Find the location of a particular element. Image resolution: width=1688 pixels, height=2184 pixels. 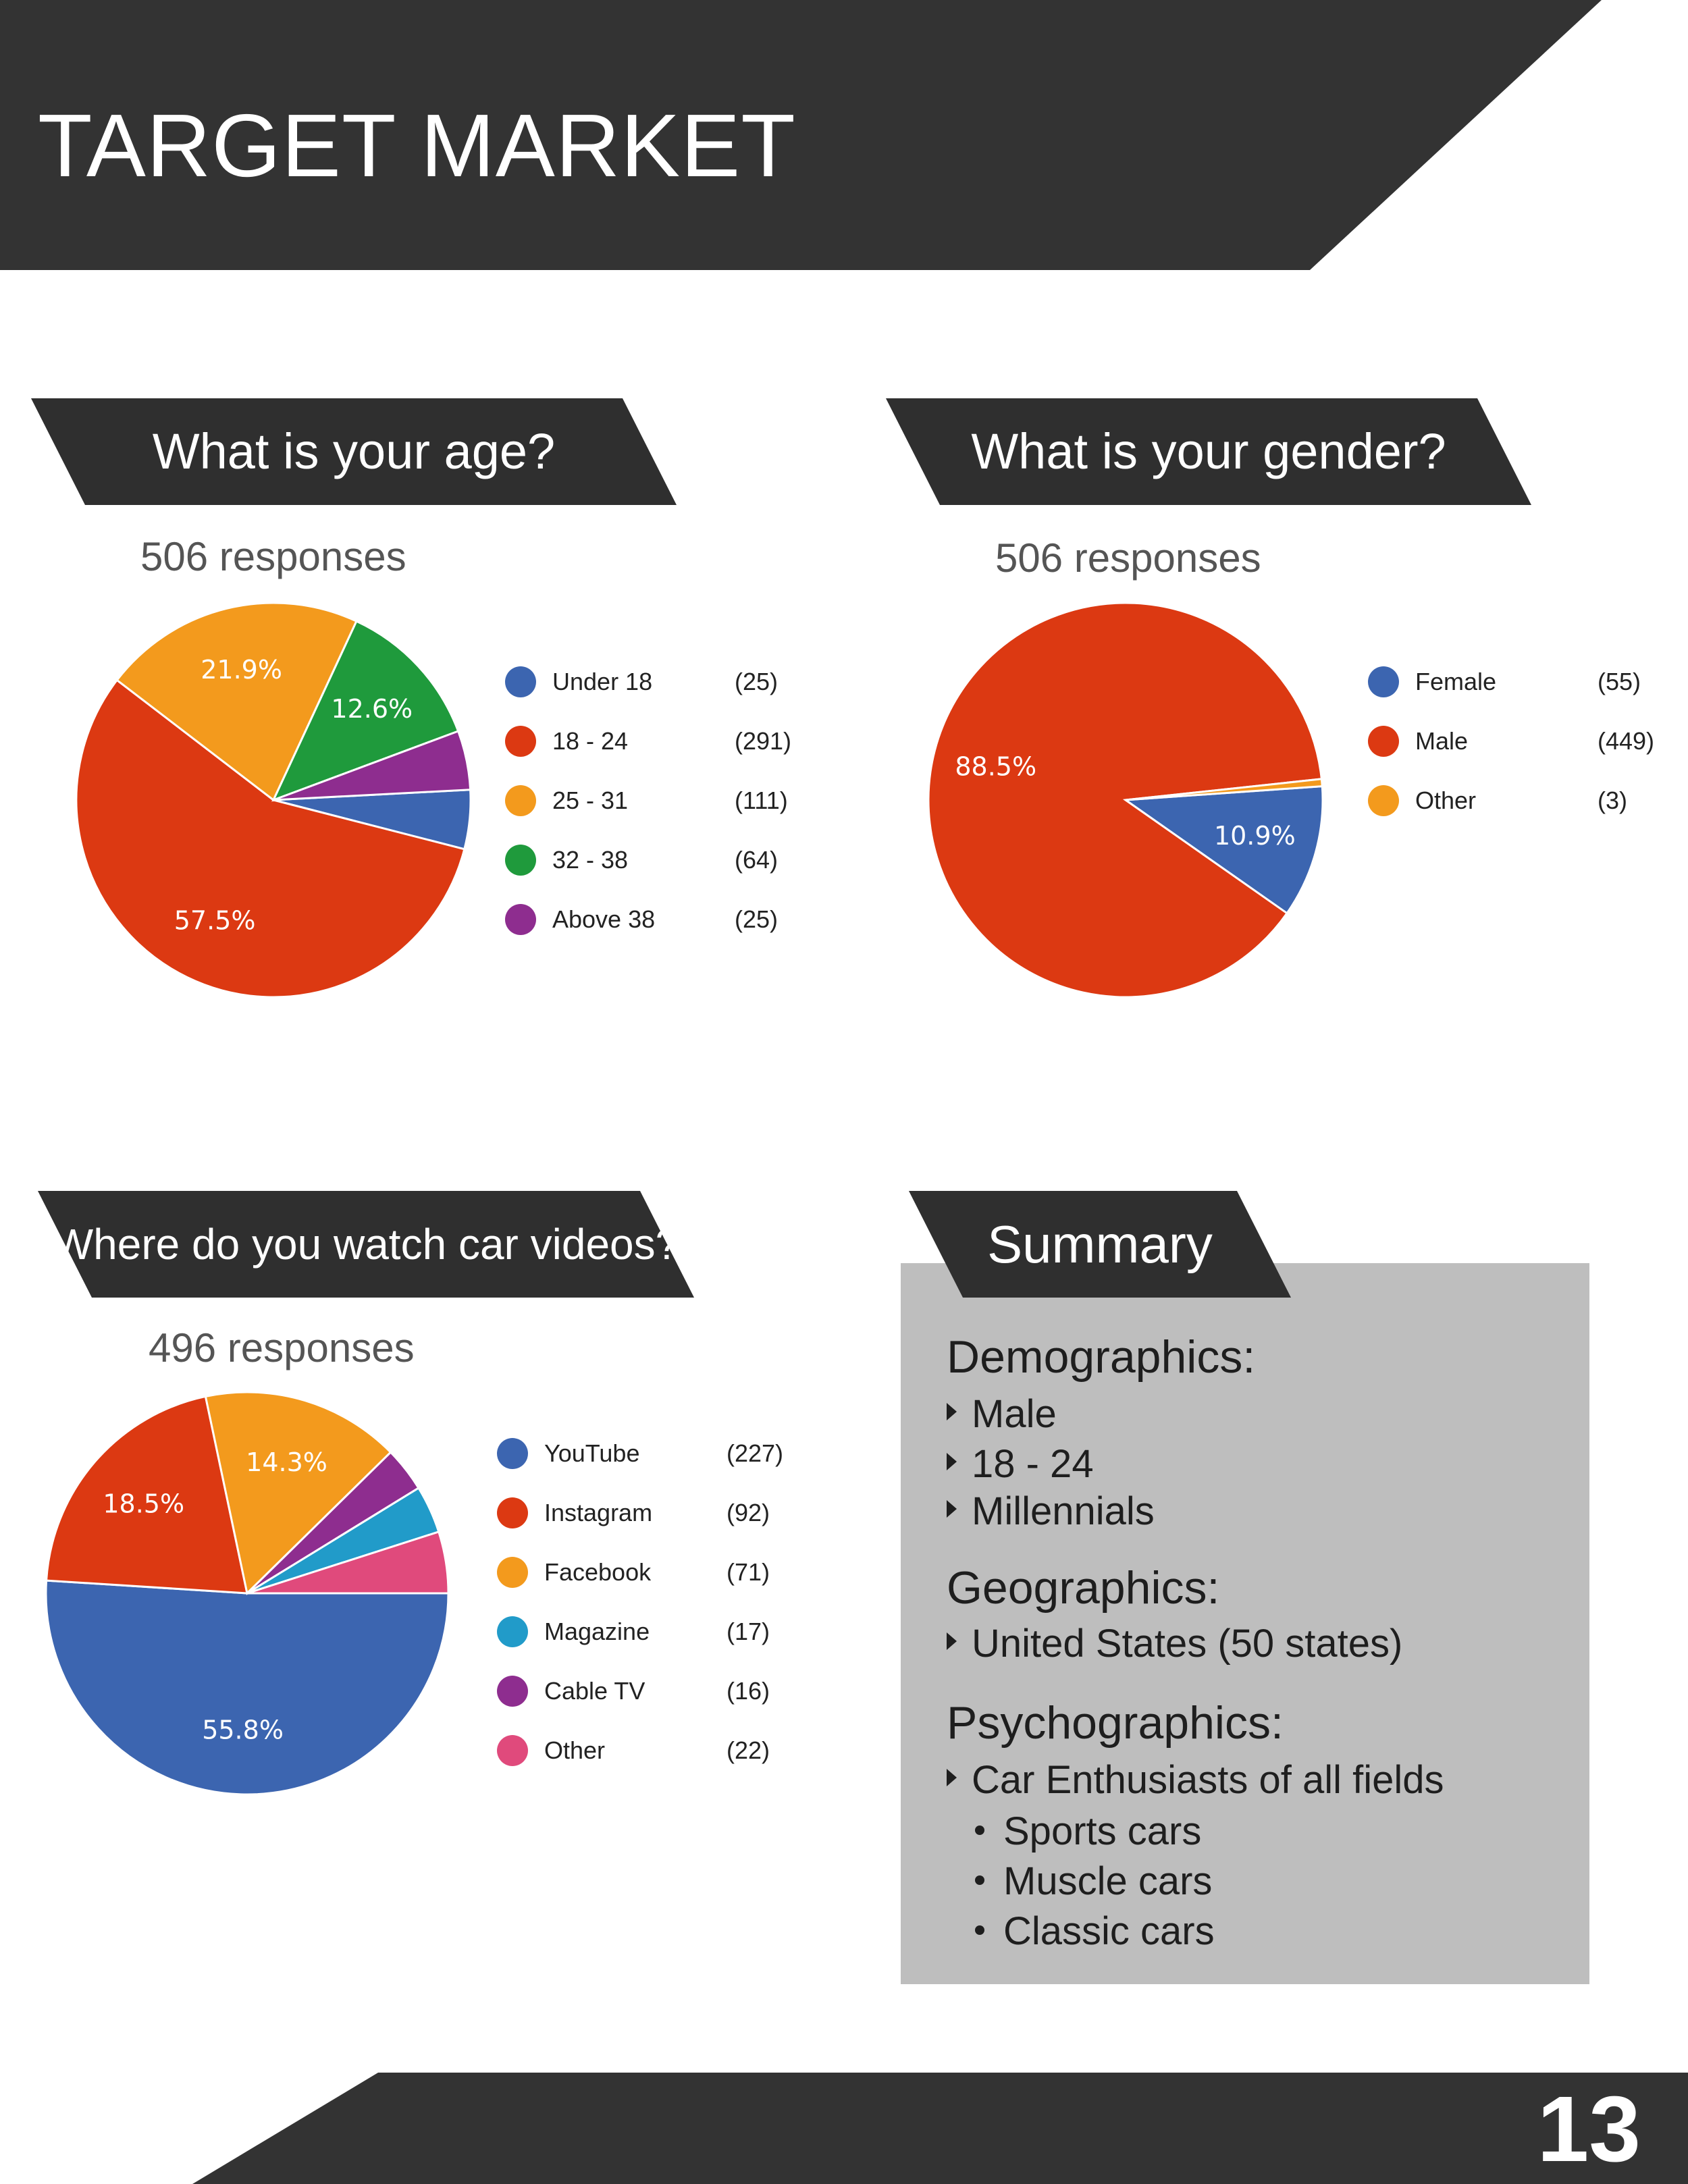

age-pie-chart: 57.5% 21.9% 12.6% is located at coordinates (273, 800).